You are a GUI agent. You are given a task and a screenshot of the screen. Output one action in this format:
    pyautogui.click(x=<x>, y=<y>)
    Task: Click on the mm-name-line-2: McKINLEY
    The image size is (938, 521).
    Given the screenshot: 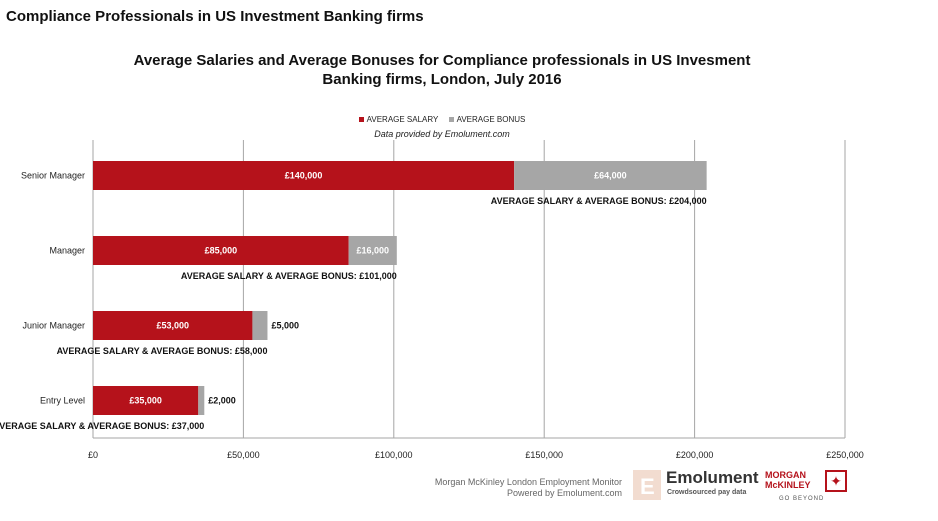 What is the action you would take?
    pyautogui.click(x=788, y=485)
    